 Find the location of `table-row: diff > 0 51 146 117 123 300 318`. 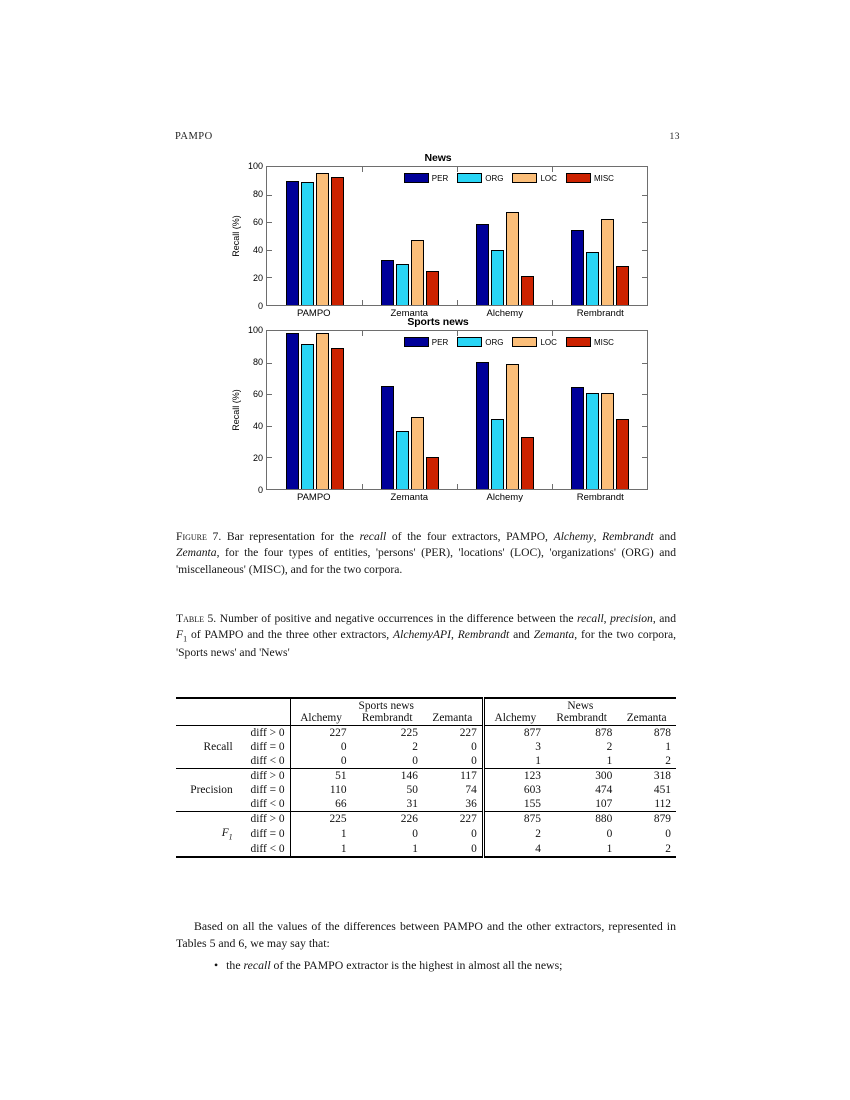

table-row: diff > 0 51 146 117 123 300 318 is located at coordinates (426, 775).